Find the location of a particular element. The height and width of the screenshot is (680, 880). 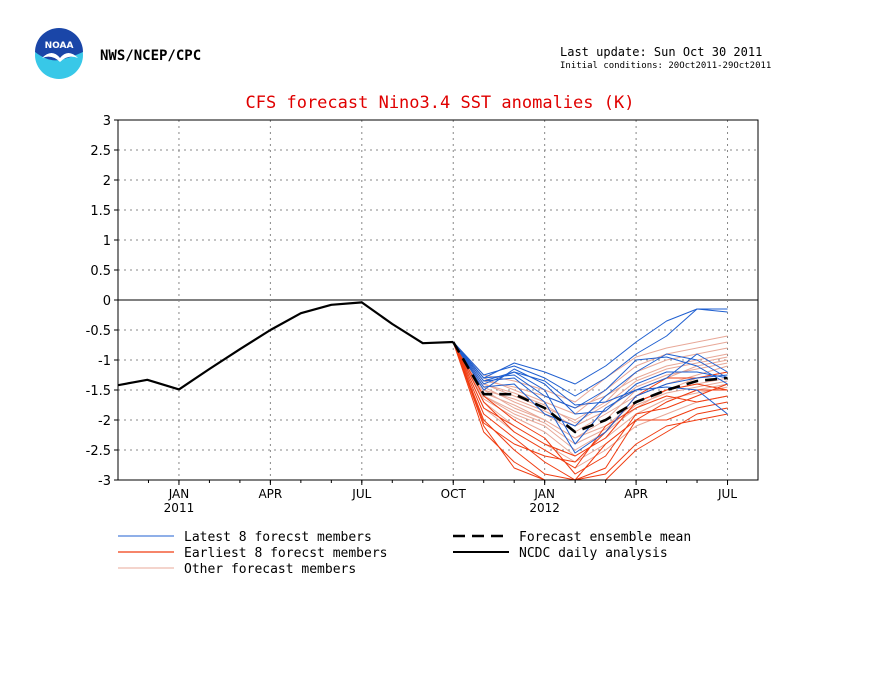

y-tick-label: 0.5 is located at coordinates (100, 271).